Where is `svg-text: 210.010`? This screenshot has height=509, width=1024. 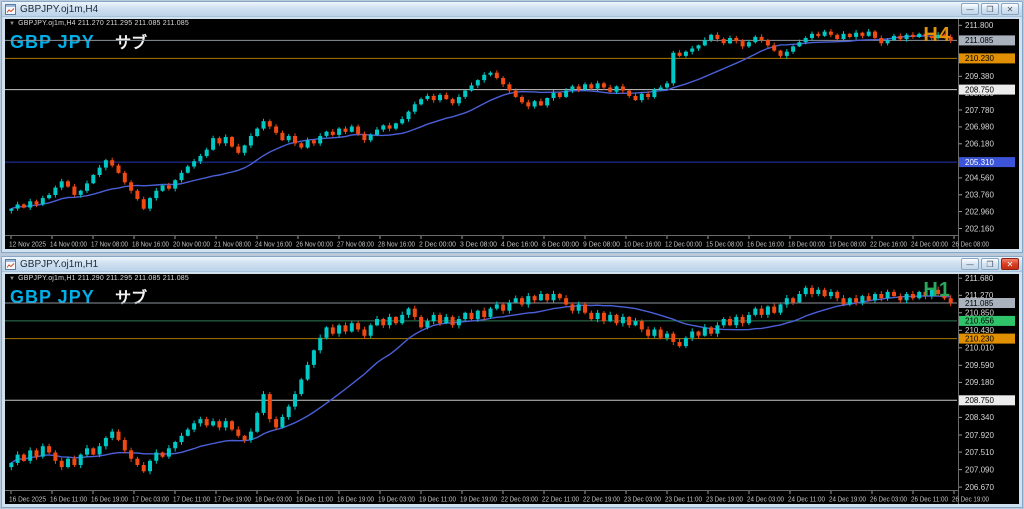 svg-text: 210.010 is located at coordinates (979, 348).